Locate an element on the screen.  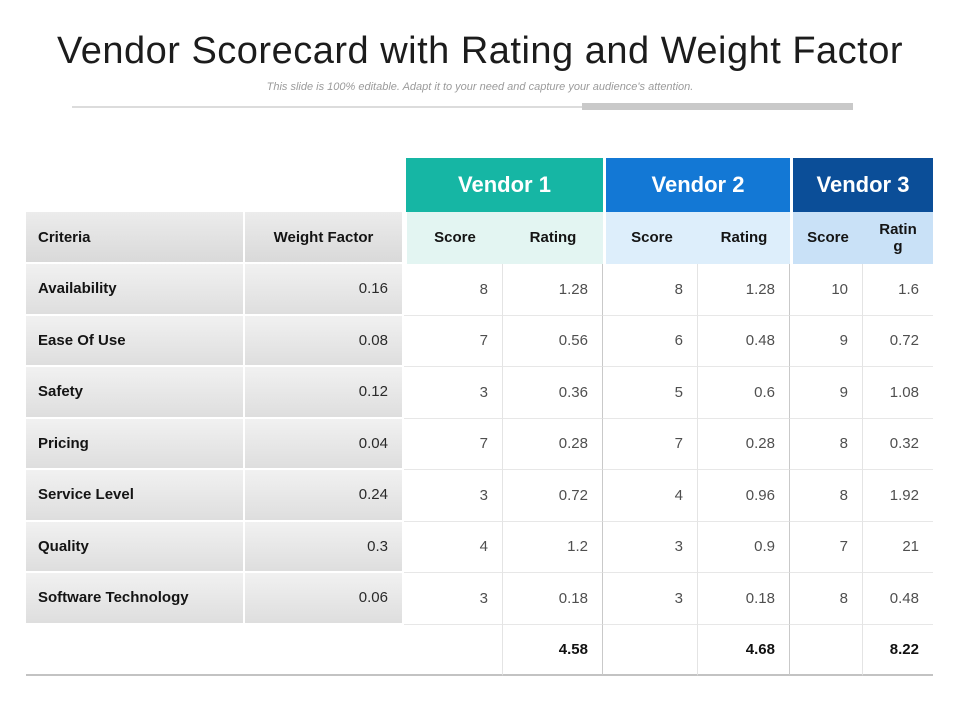
divider-bar is located at coordinates (717, 106).